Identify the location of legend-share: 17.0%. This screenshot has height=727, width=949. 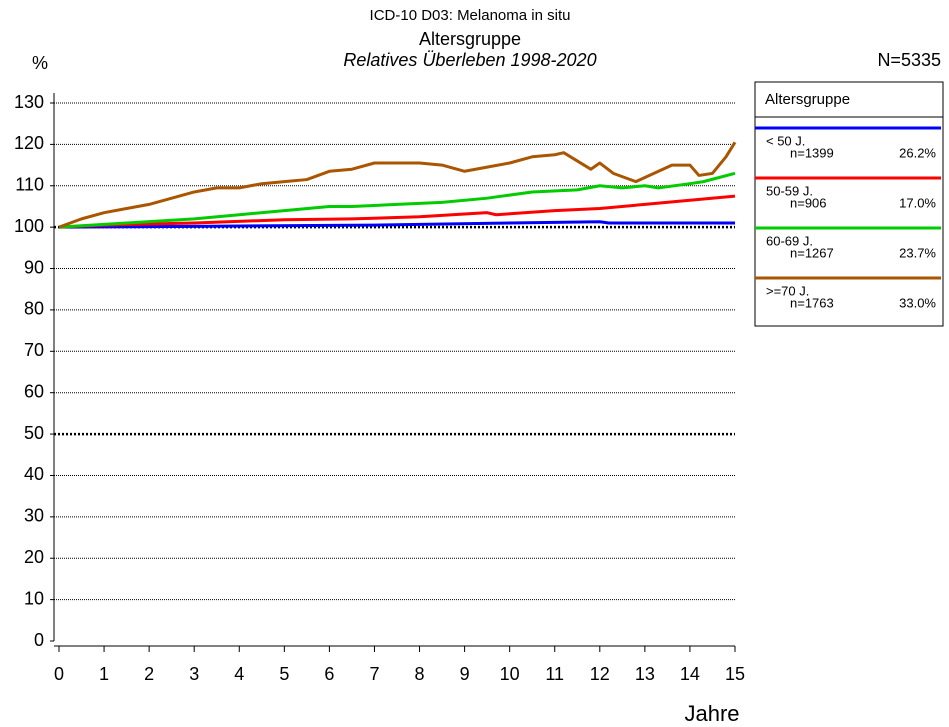
(917, 202).